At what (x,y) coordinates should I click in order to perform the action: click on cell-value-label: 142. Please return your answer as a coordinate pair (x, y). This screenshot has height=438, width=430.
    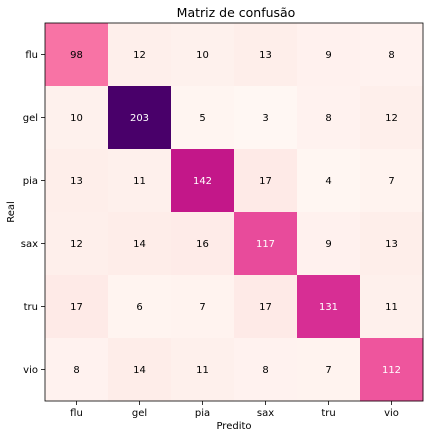
    Looking at the image, I should click on (202, 181).